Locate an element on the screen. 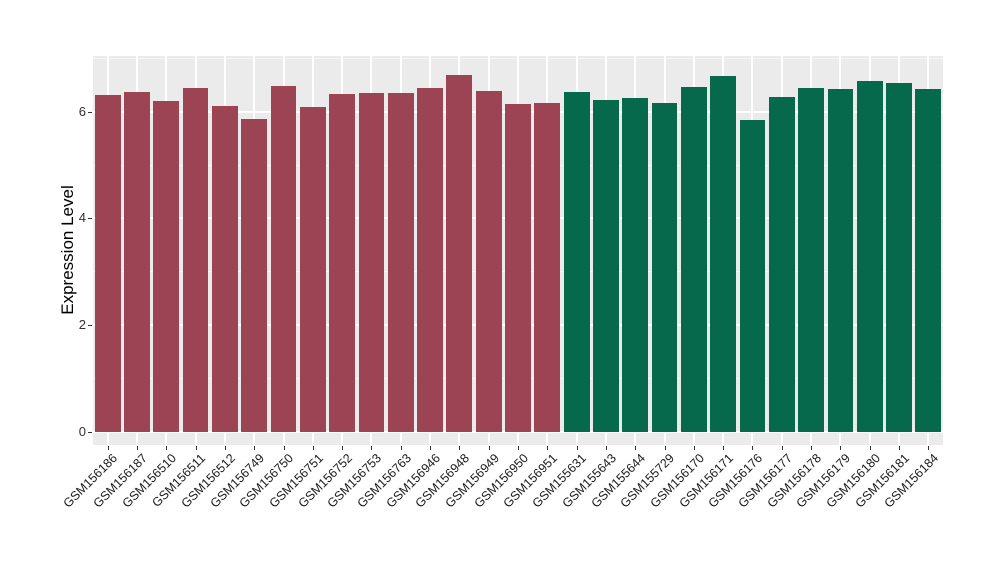 The image size is (1000, 580). bar-GSM156178 is located at coordinates (811, 260).